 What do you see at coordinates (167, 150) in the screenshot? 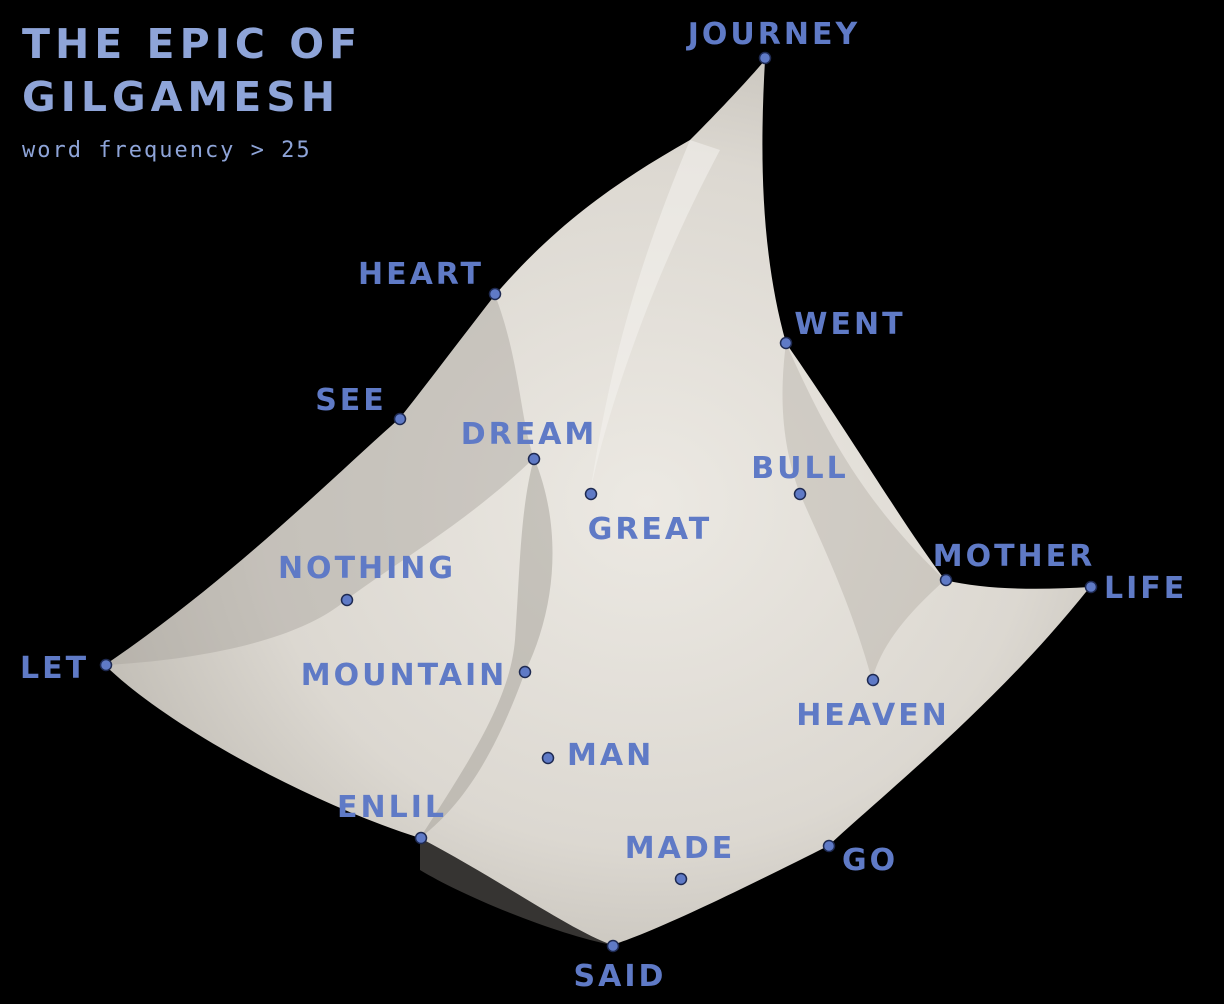
I see `diagram-subtitle: word frequency > 25` at bounding box center [167, 150].